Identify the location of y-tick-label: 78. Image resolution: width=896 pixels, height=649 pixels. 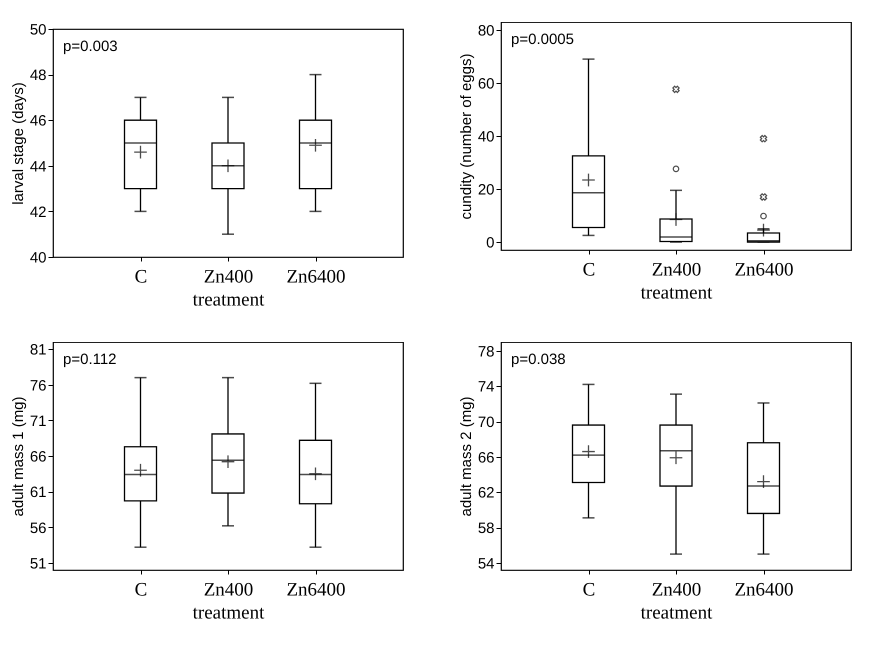
(486, 351).